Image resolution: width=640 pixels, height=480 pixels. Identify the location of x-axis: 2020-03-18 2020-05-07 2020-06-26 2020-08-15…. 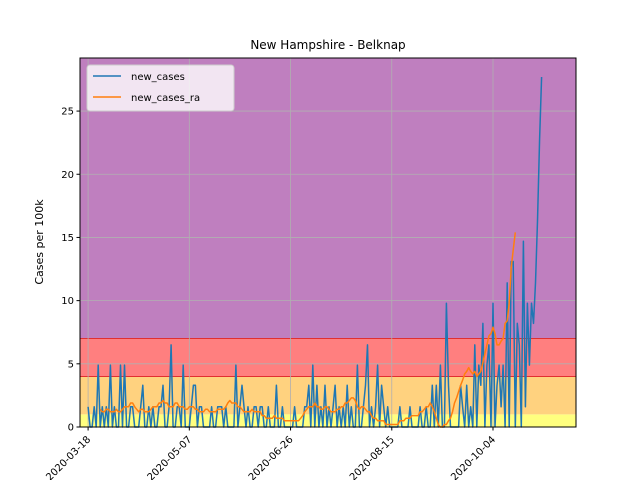
(271, 453).